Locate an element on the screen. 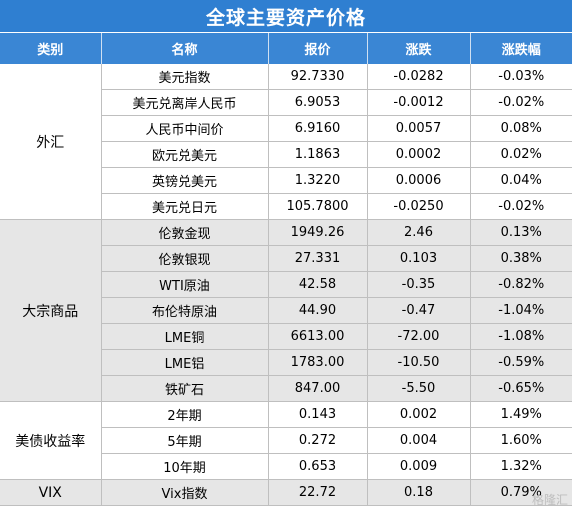 Image resolution: width=572 pixels, height=511 pixels. table-row: 欧元兑美元 1.1863 0.0002 0.02% is located at coordinates (286, 154).